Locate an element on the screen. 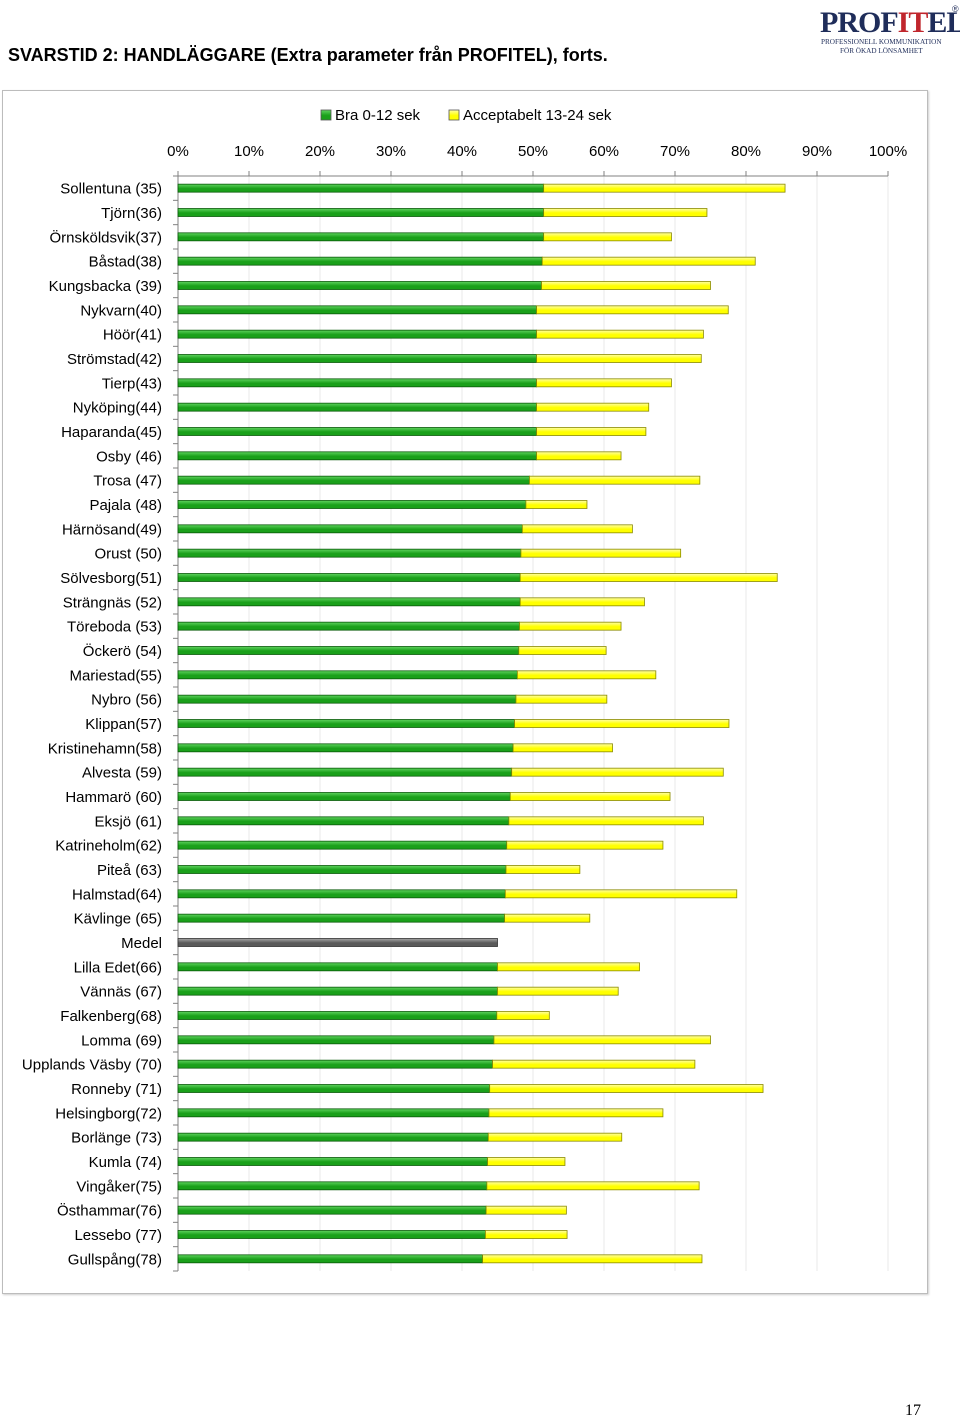 The image size is (960, 1420). category-label: Töreboda (53) is located at coordinates (114, 627).